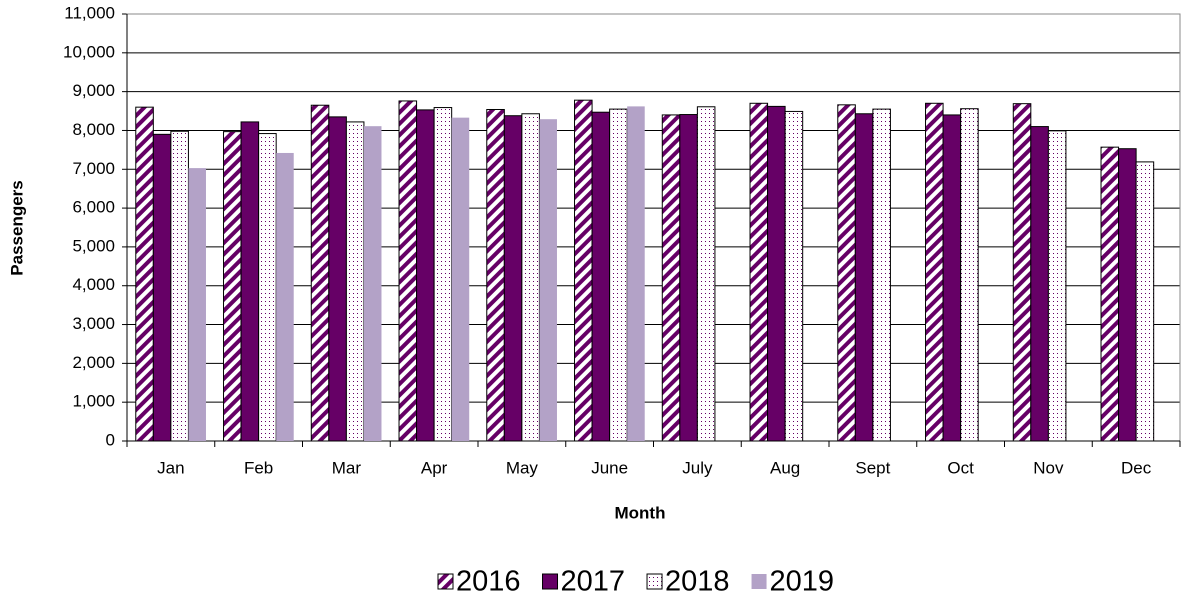 This screenshot has width=1188, height=604. I want to click on x-axis-title: Month, so click(640, 512).